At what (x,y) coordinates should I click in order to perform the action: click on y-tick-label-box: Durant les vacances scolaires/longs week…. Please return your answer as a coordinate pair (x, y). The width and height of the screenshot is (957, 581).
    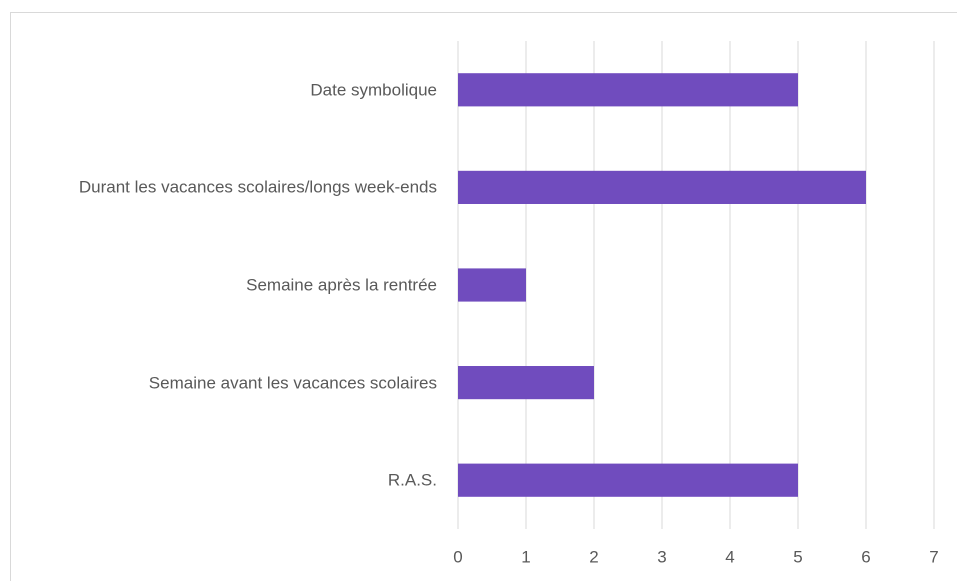
    Looking at the image, I should click on (228, 187).